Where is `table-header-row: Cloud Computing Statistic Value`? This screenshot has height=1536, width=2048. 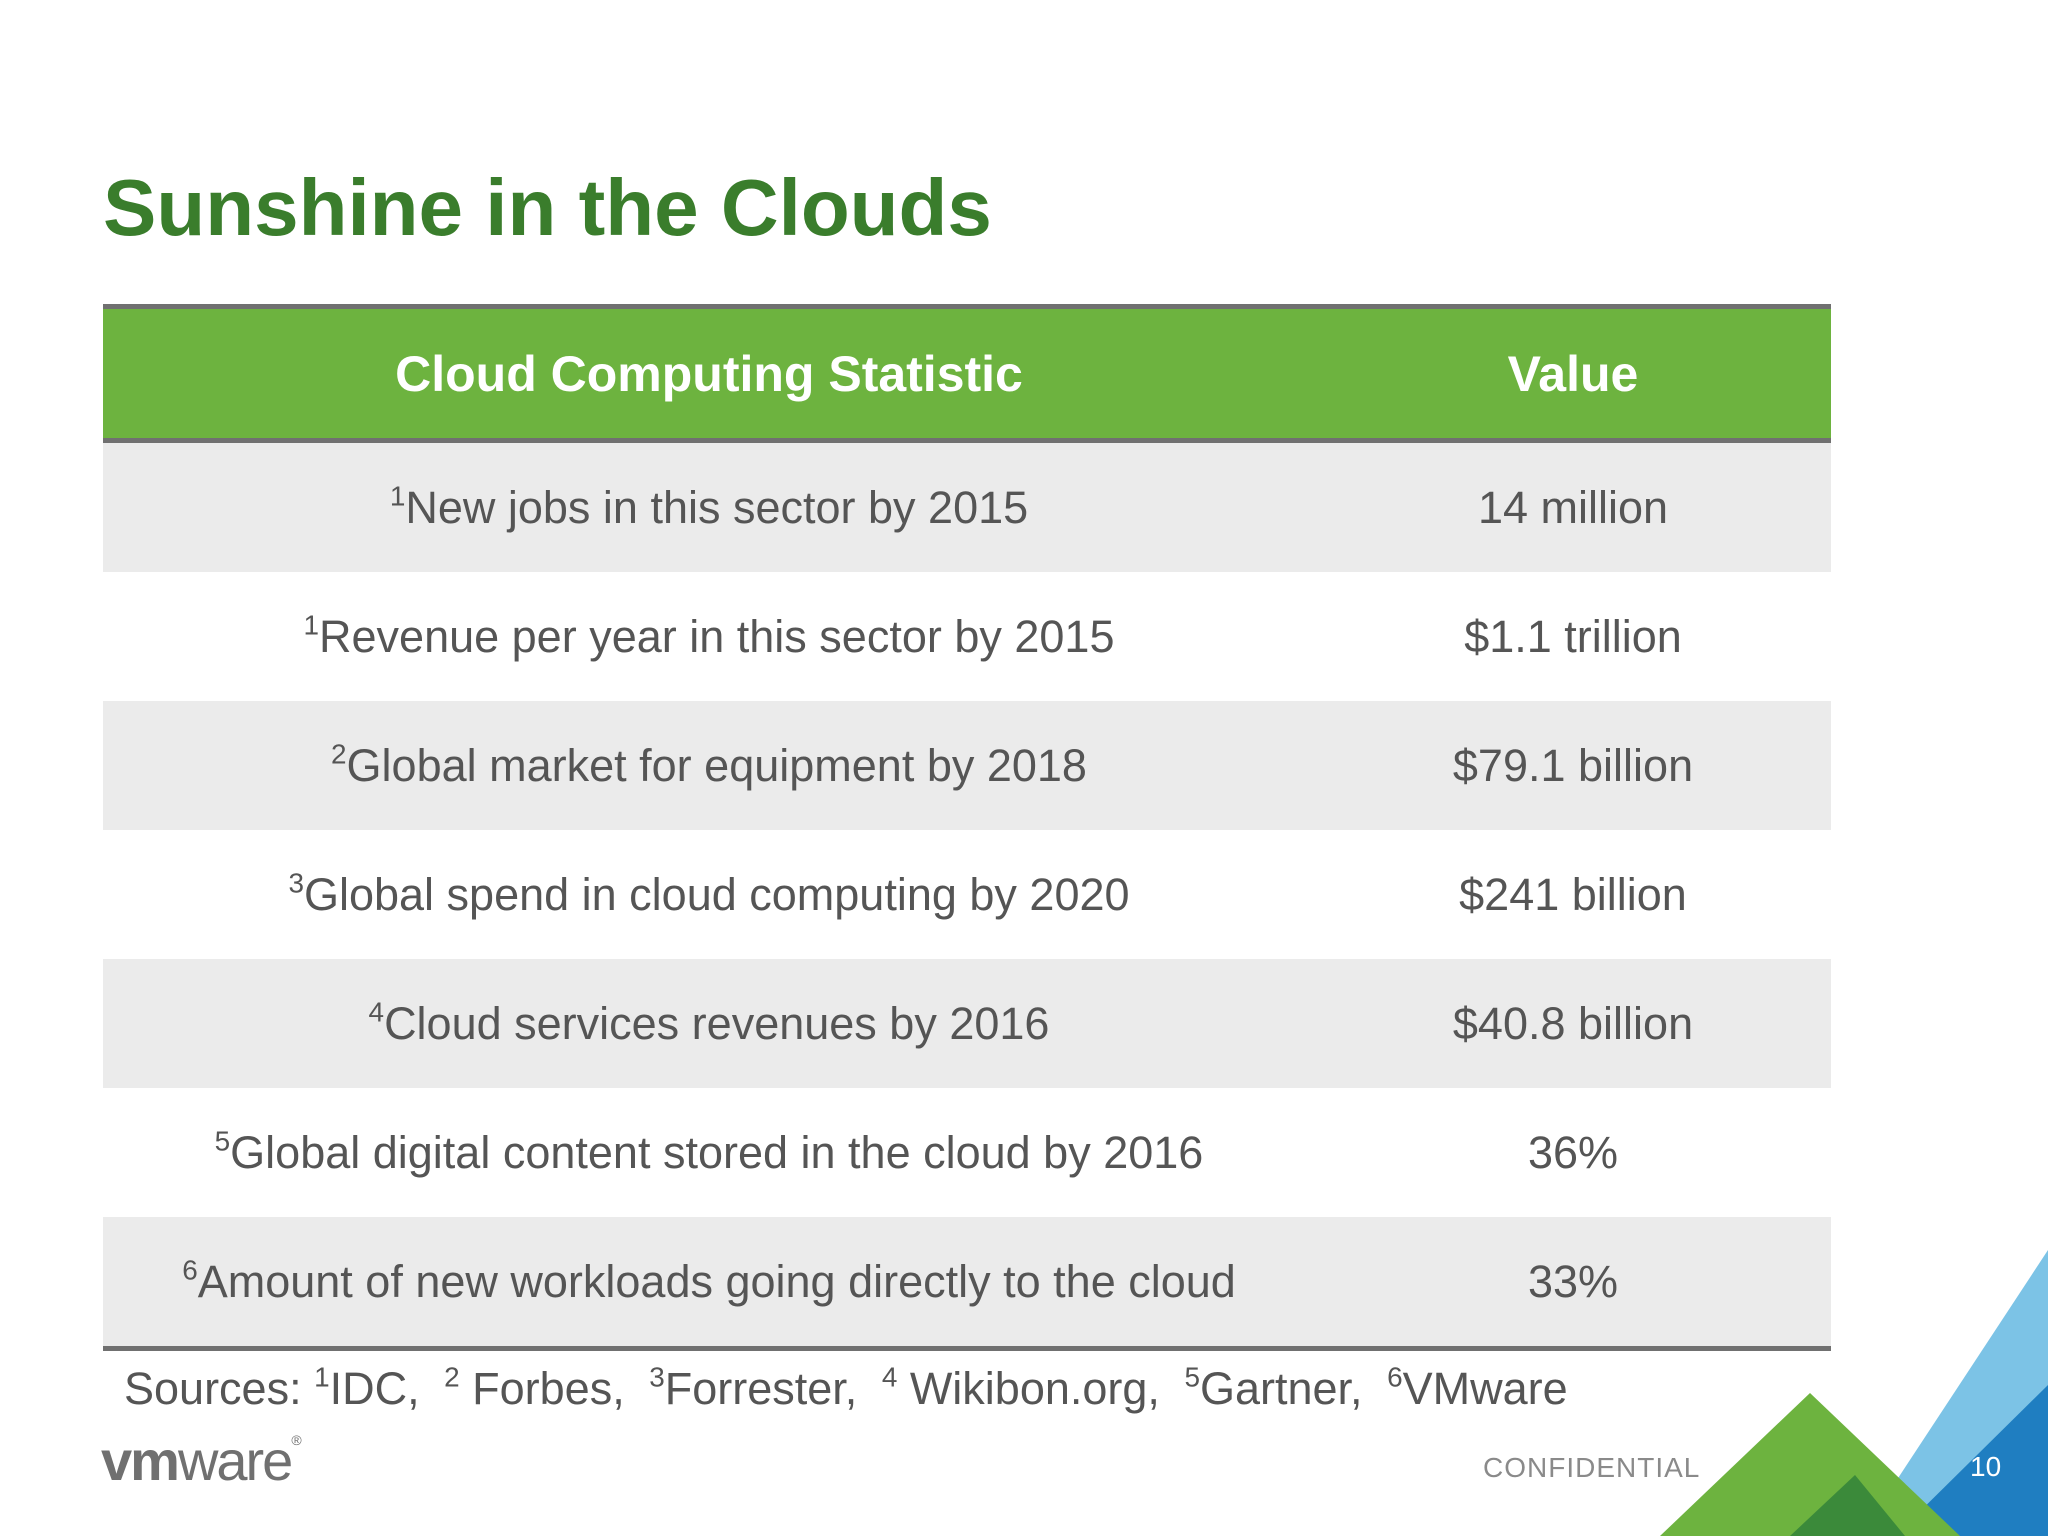 table-header-row: Cloud Computing Statistic Value is located at coordinates (967, 373).